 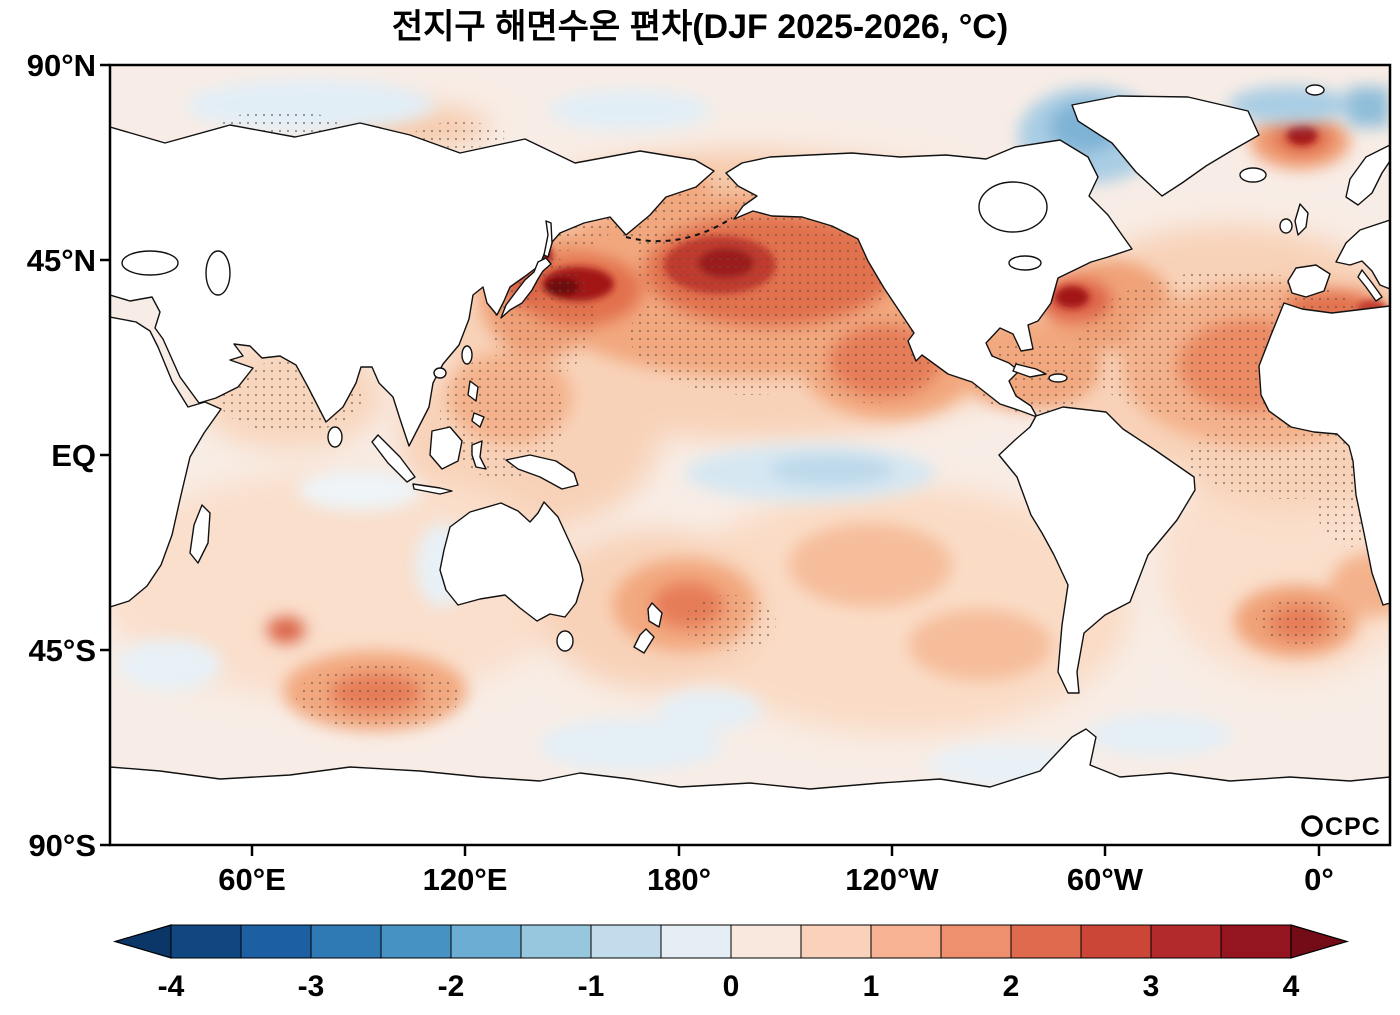 What do you see at coordinates (1324, 454) in the screenshot?
I see `continent-africa-west` at bounding box center [1324, 454].